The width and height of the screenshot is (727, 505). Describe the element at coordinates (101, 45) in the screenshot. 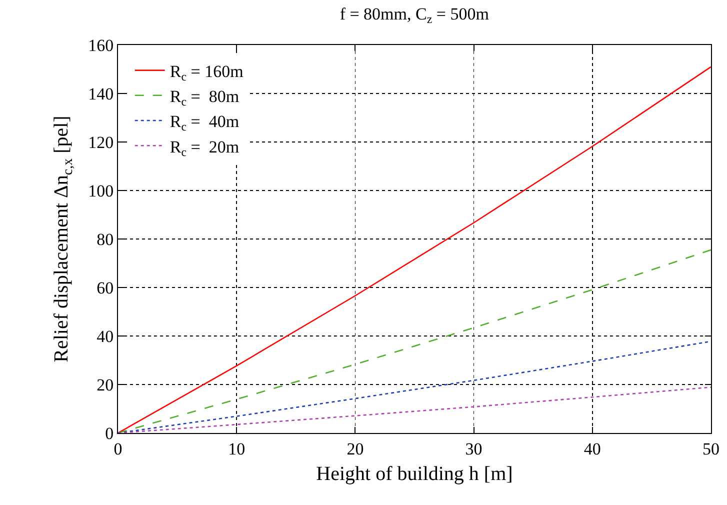

I see `y-tick-label: 160` at that location.